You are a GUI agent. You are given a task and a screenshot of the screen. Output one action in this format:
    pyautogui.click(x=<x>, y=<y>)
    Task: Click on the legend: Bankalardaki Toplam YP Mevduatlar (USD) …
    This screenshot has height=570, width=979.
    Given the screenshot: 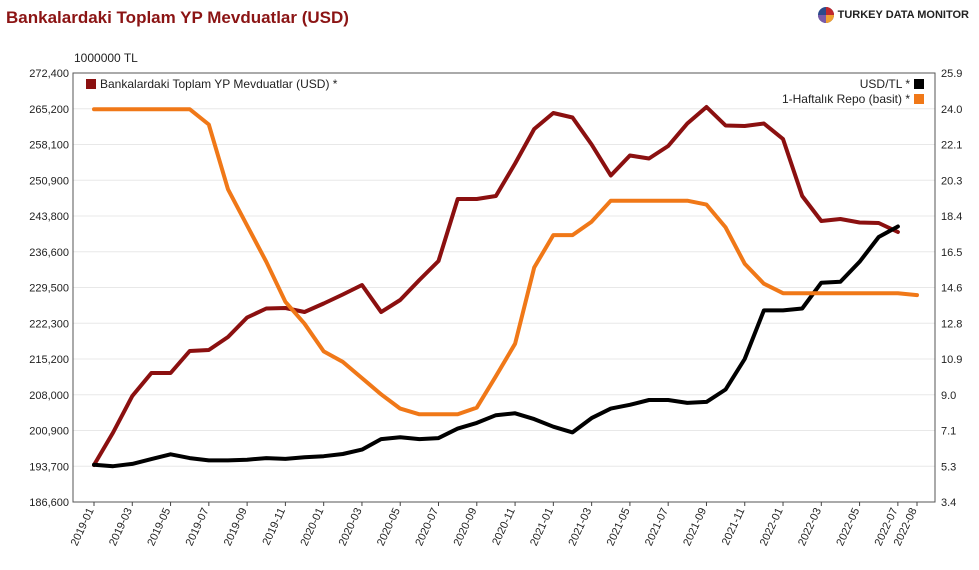 What is the action you would take?
    pyautogui.click(x=505, y=91)
    